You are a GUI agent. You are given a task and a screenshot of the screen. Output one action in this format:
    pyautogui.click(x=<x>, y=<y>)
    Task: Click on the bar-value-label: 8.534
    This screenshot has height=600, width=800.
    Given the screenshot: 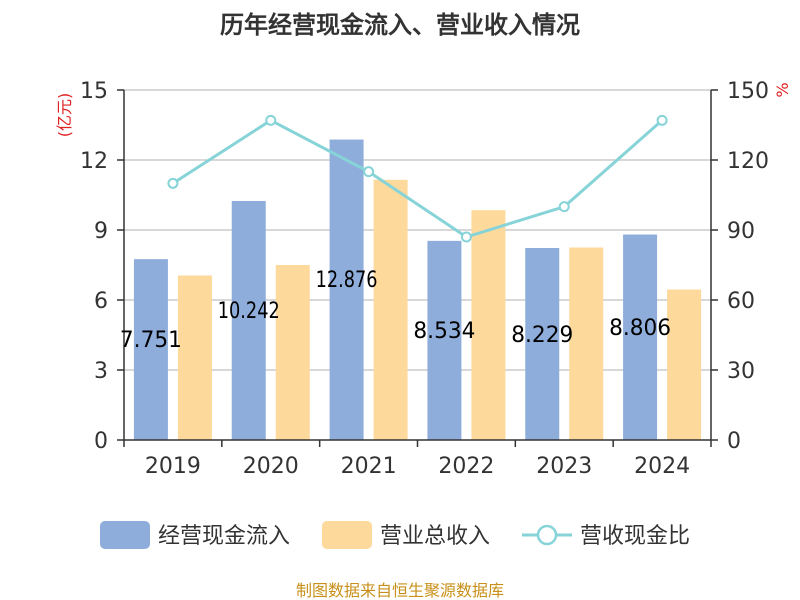 What is the action you would take?
    pyautogui.click(x=444, y=331)
    